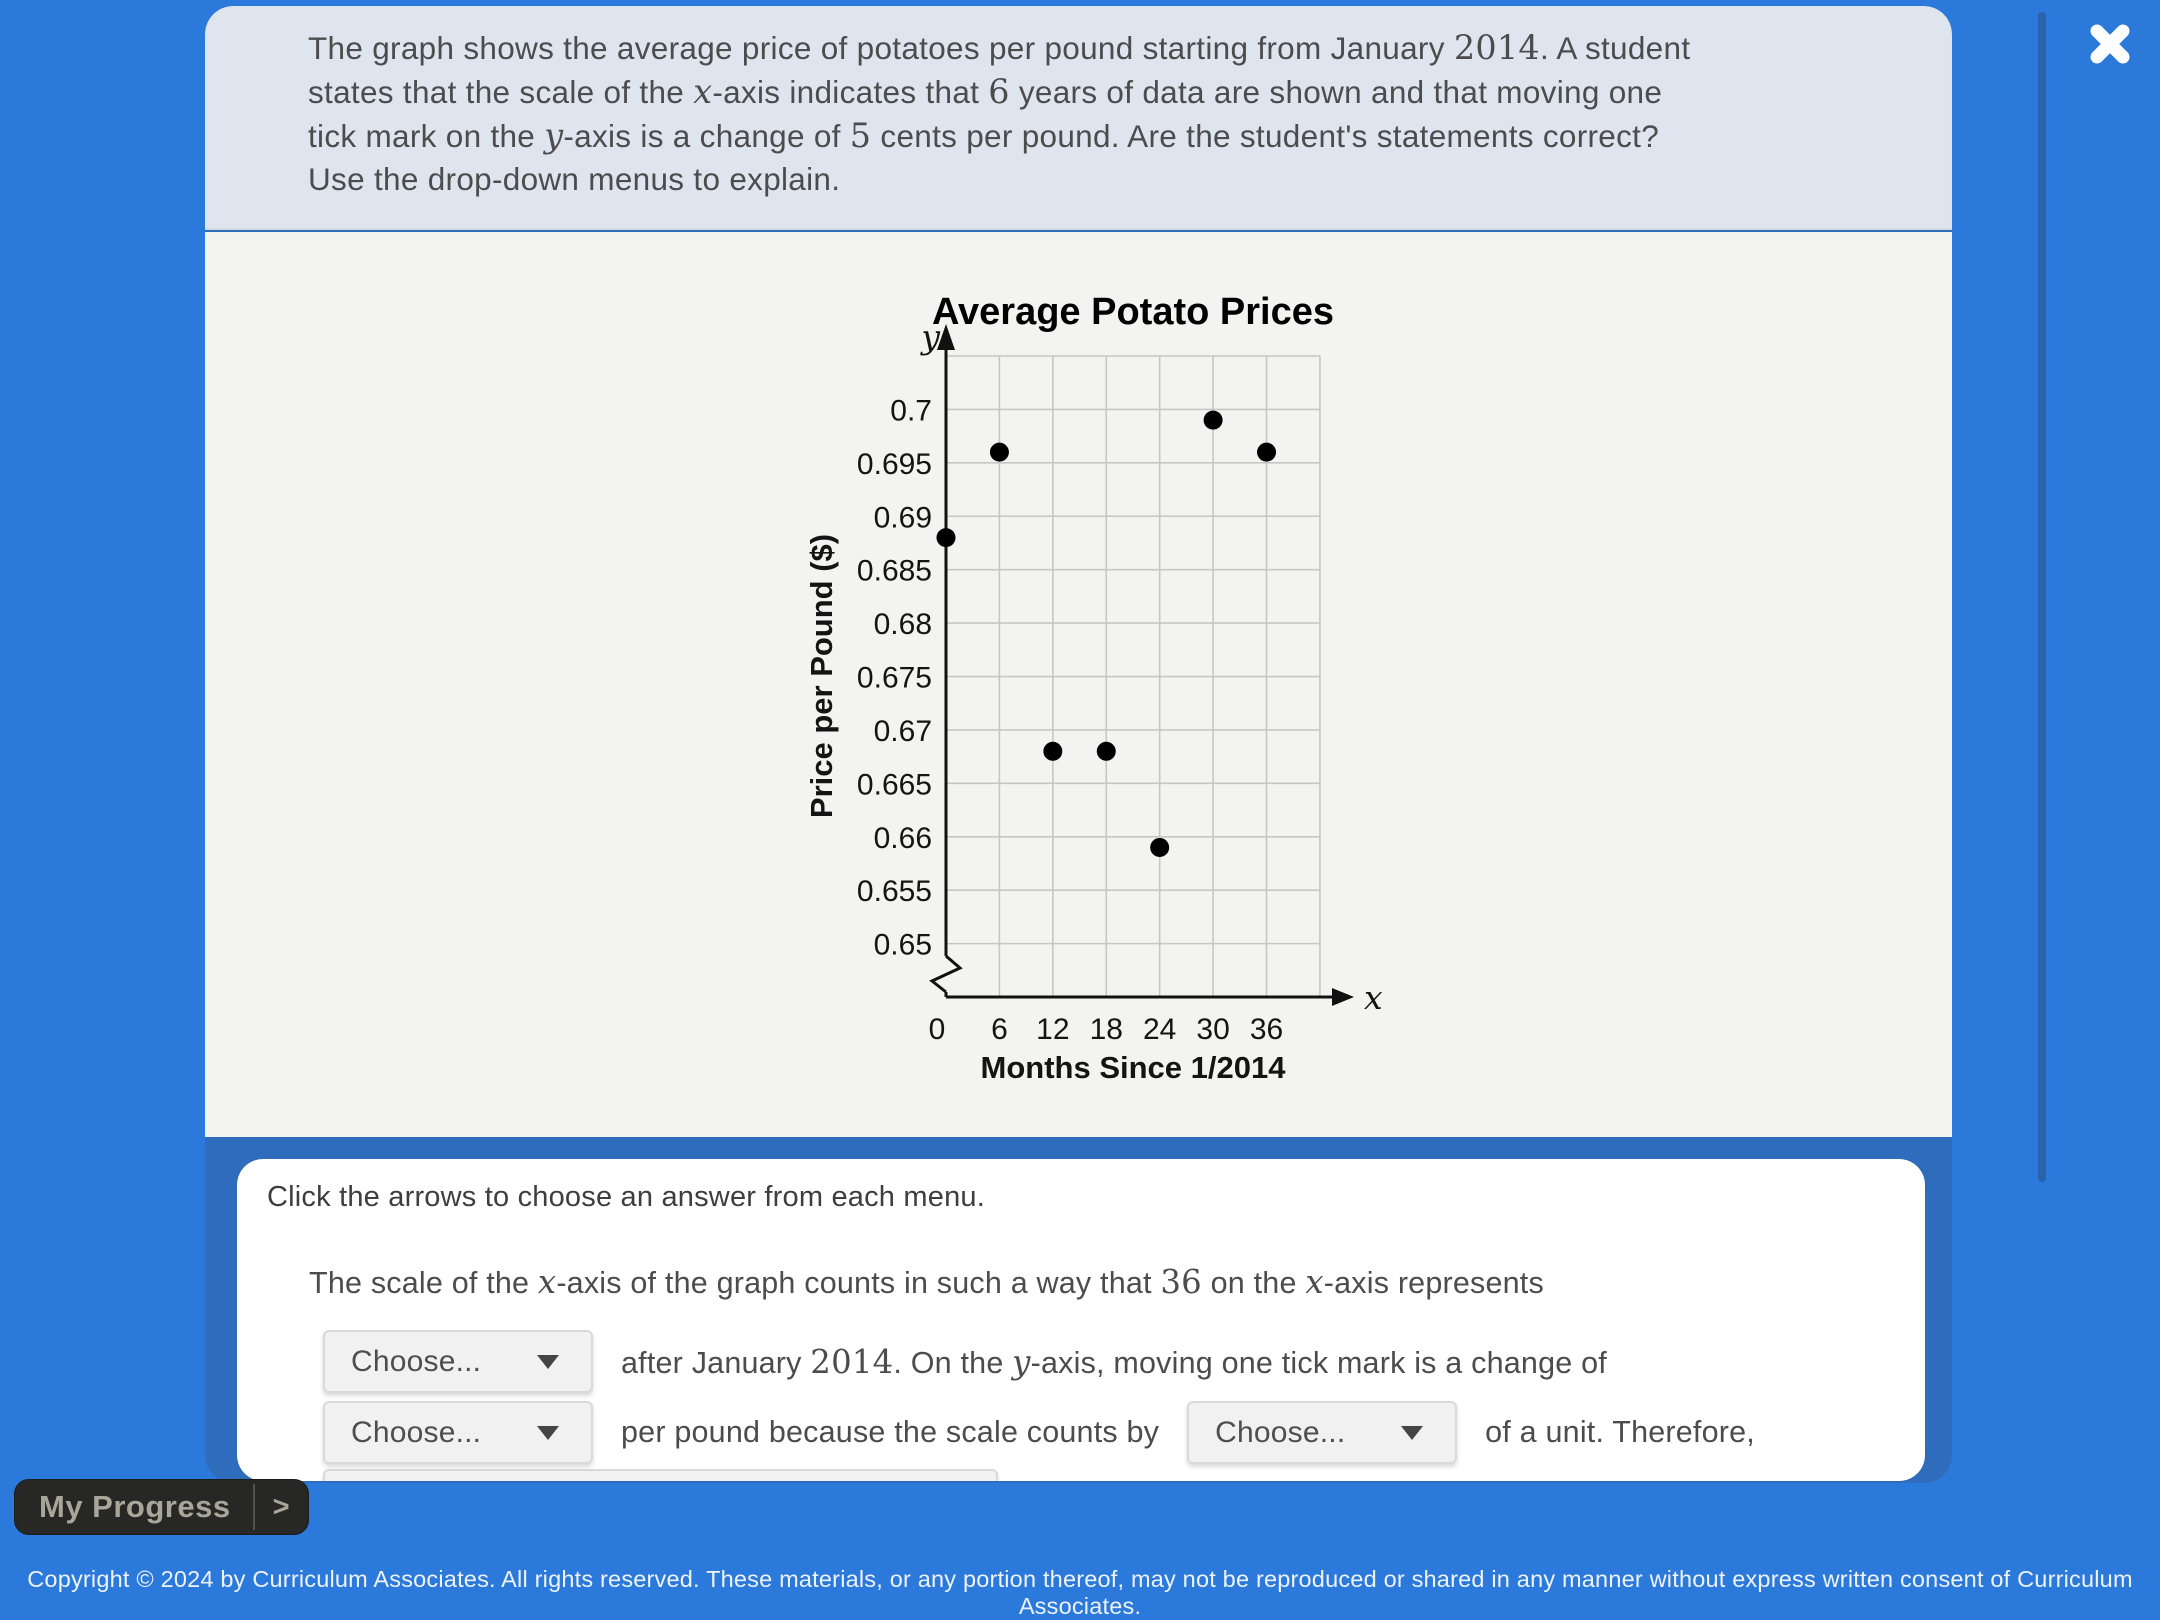  Describe the element at coordinates (903, 731) in the screenshot. I see `y-tick-label: 0.67` at that location.